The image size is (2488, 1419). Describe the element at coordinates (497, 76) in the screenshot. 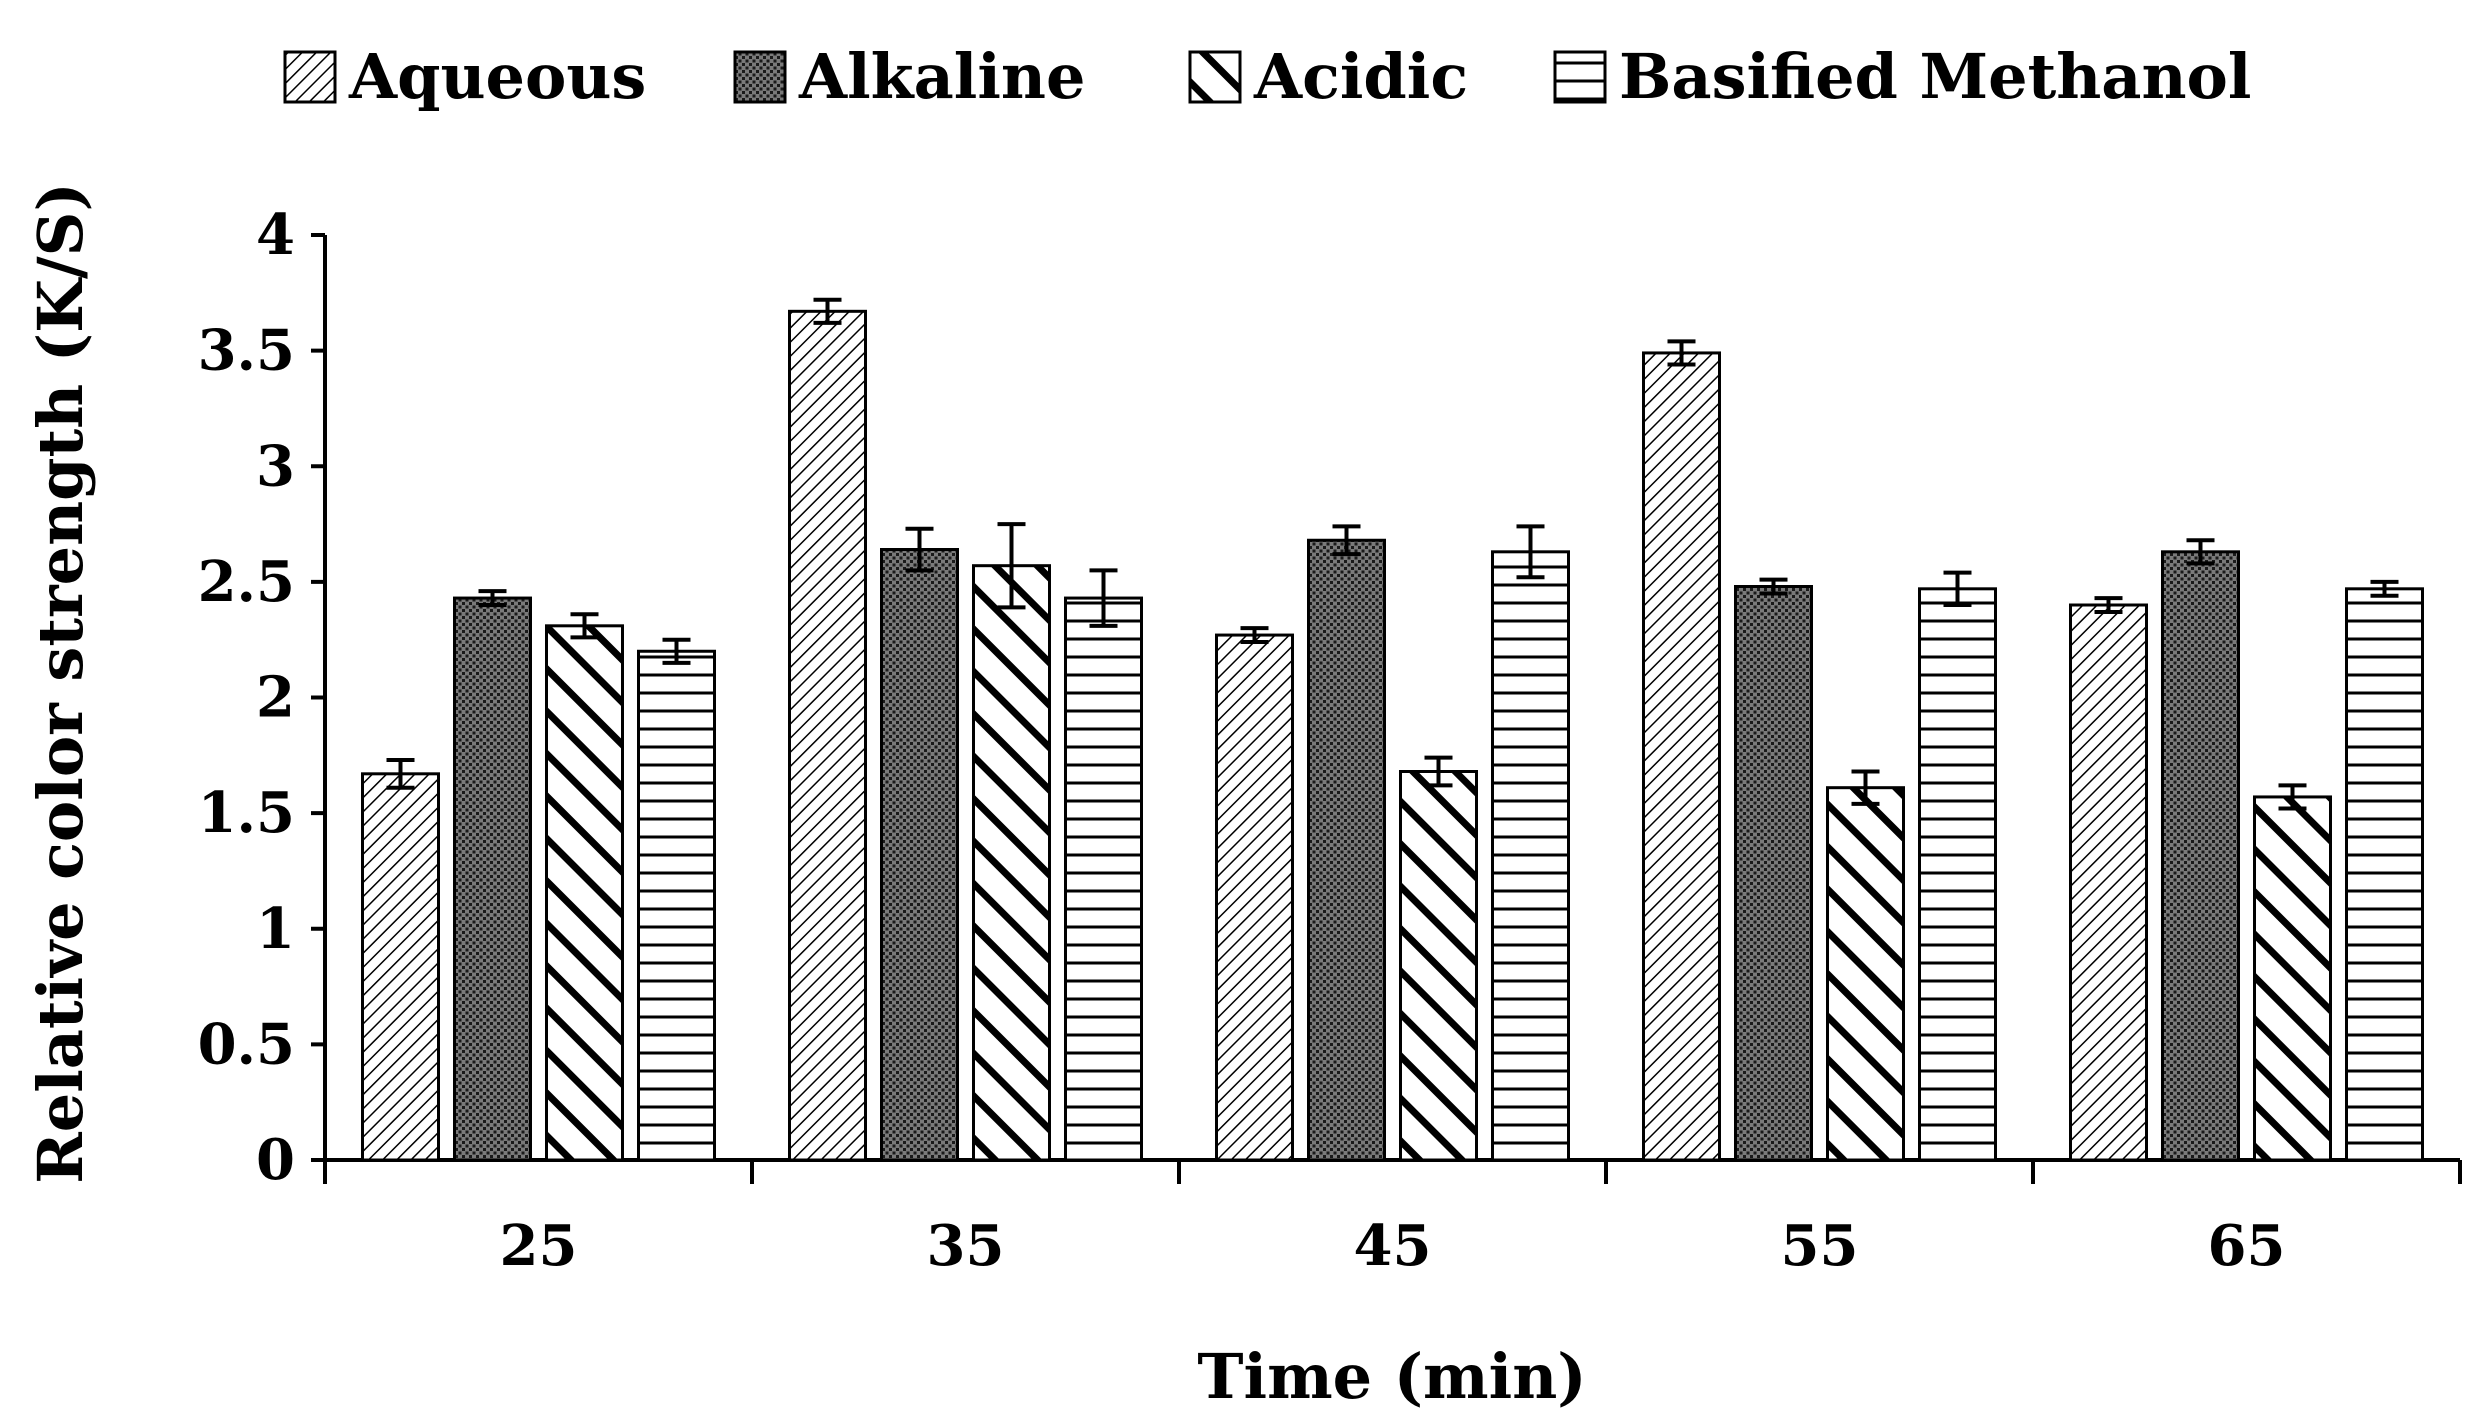

I see `legend-label: Aqueous` at that location.